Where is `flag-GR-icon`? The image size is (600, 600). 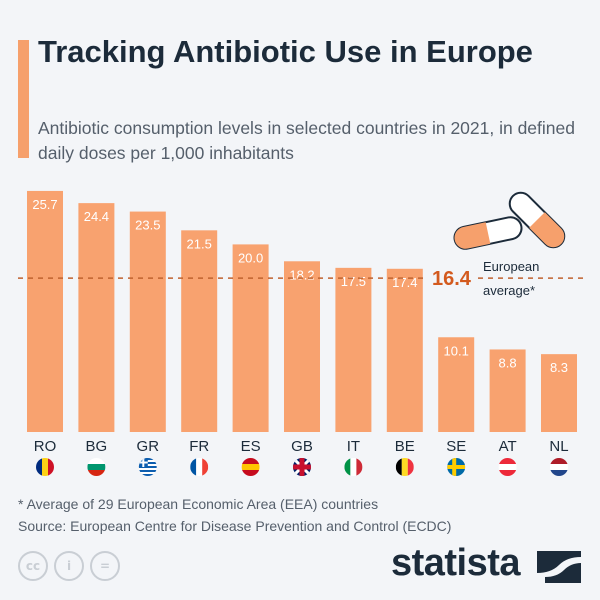
flag-GR-icon is located at coordinates (147, 467).